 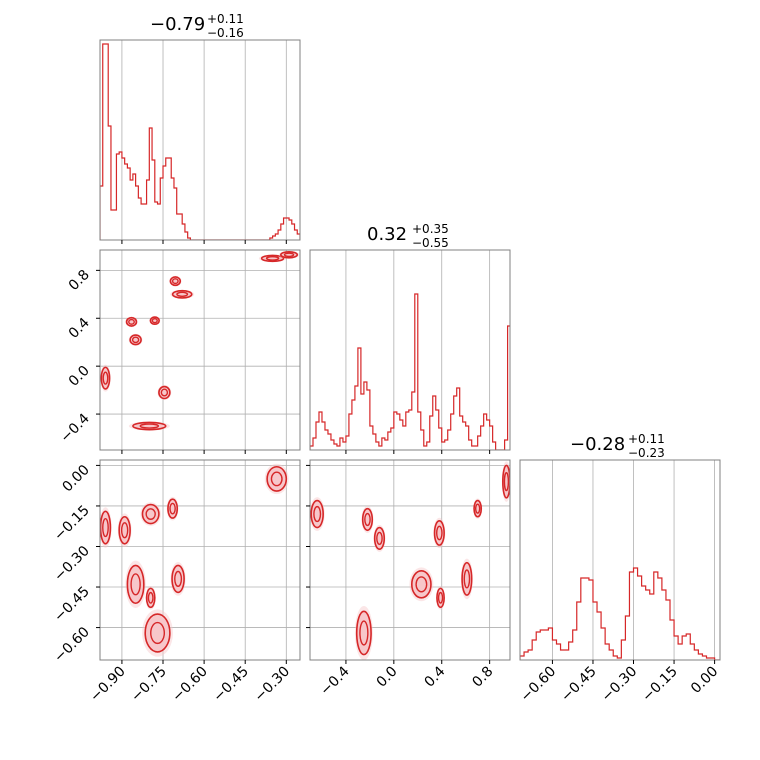 What do you see at coordinates (387, 677) in the screenshot?
I see `scatter-p2p3-xtick-label-1: 0.0` at bounding box center [387, 677].